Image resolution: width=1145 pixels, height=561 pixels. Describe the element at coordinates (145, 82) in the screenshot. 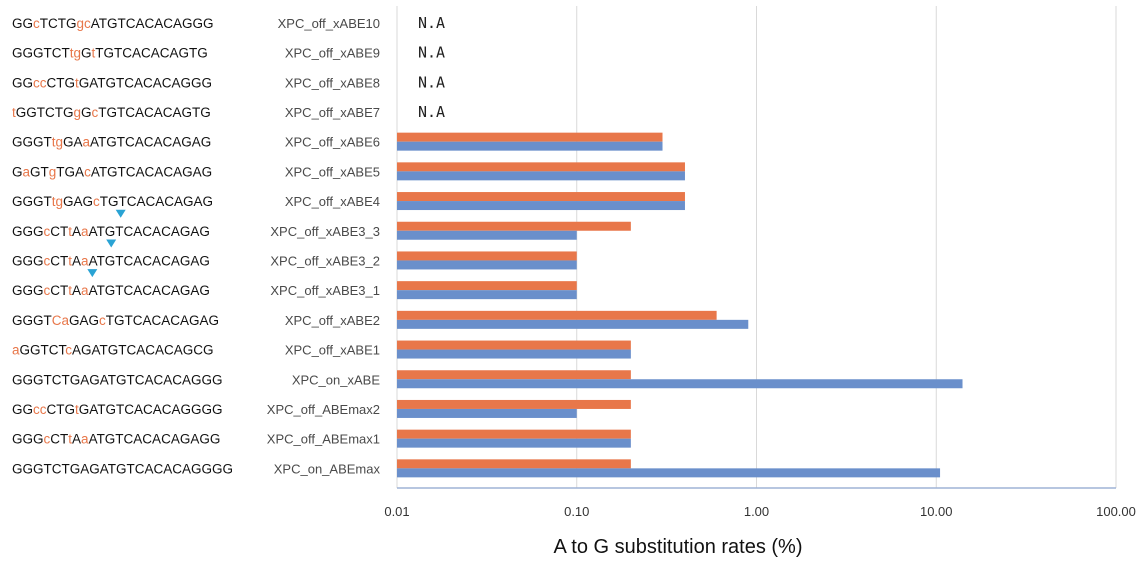

I see `matched-bases: GATGTCACACAGGG` at that location.